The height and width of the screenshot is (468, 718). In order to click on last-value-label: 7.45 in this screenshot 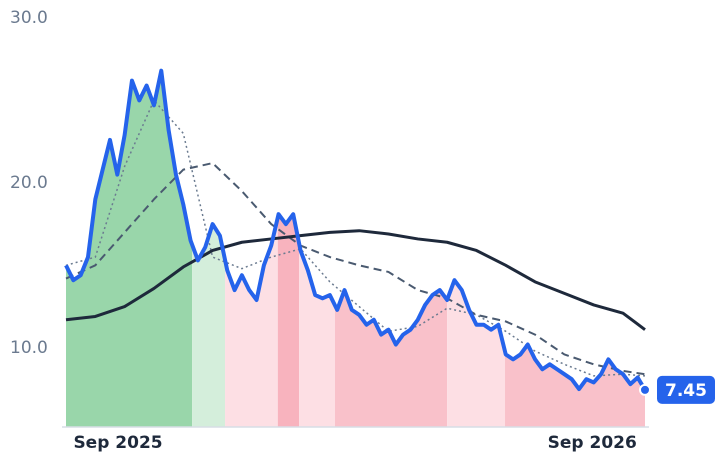, I will do `click(686, 391)`.